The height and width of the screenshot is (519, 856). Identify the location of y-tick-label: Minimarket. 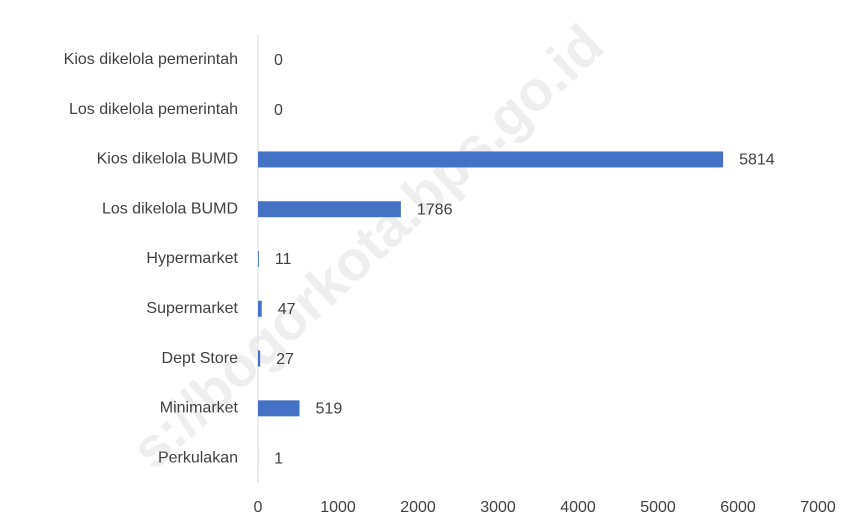
(199, 408).